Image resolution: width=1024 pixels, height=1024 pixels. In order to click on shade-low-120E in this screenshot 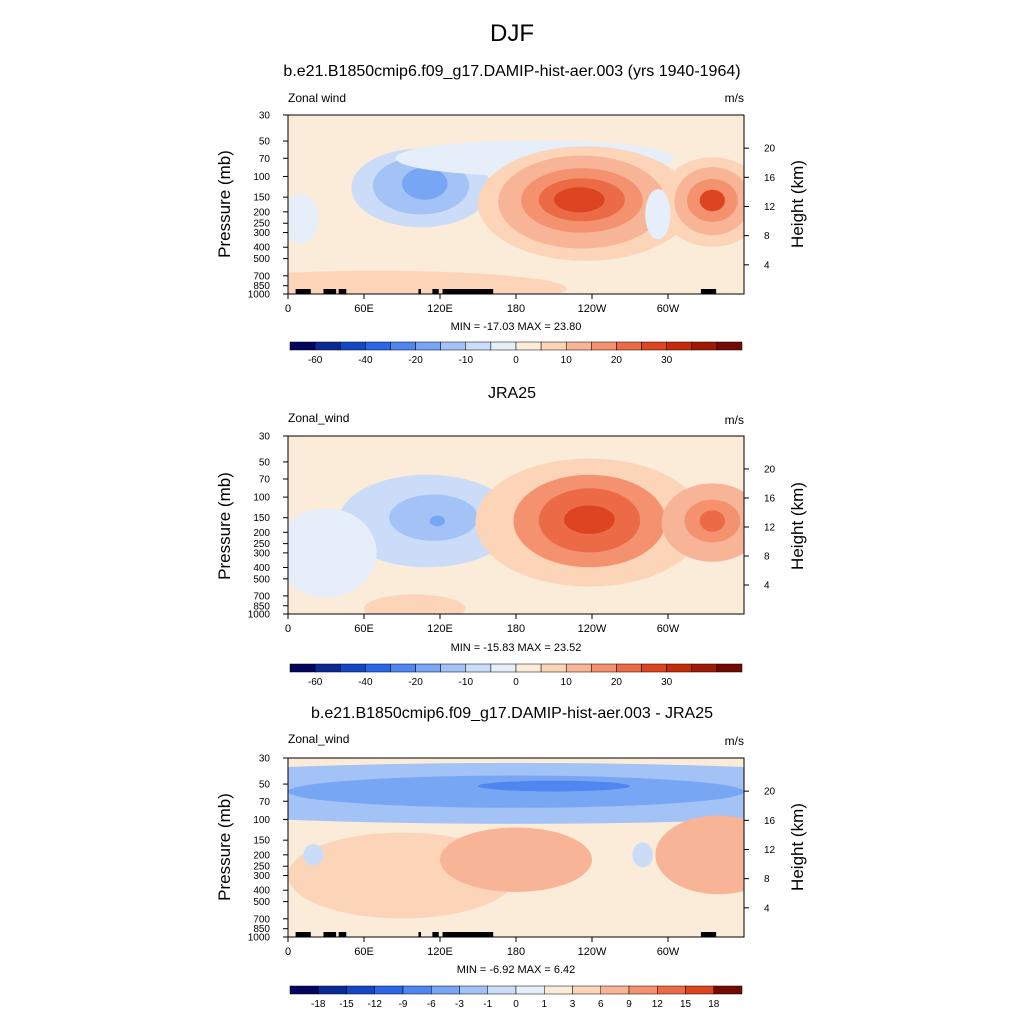, I will do `click(427, 282)`.